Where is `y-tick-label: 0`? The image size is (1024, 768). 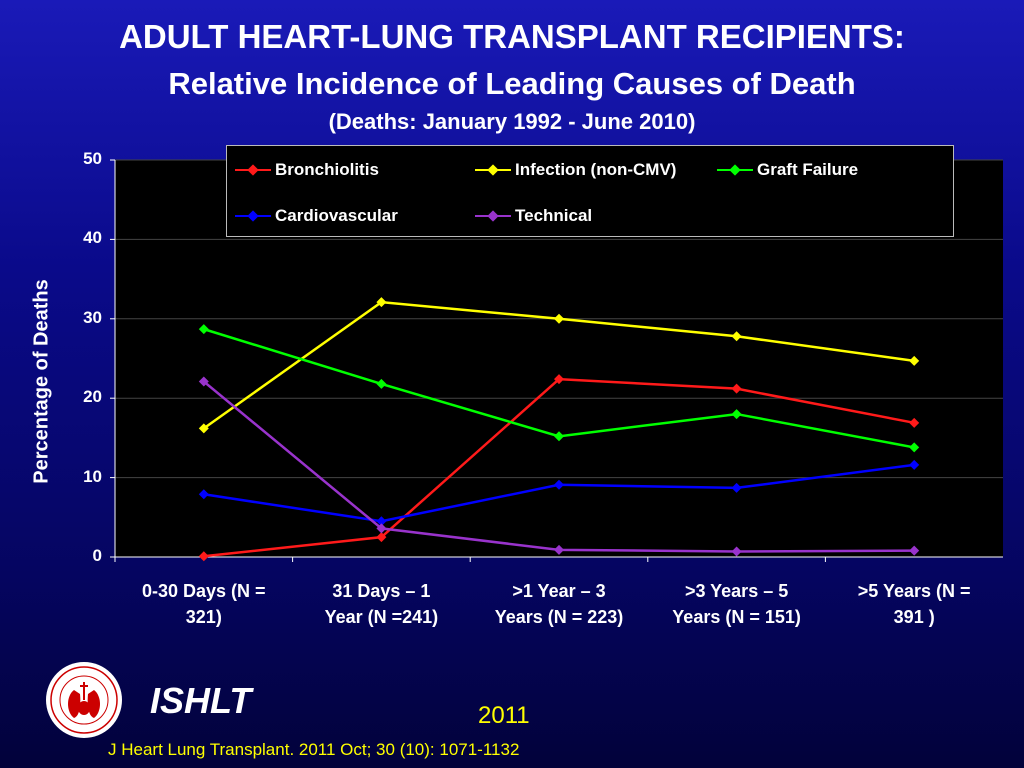
y-tick-label: 0 is located at coordinates (97, 555).